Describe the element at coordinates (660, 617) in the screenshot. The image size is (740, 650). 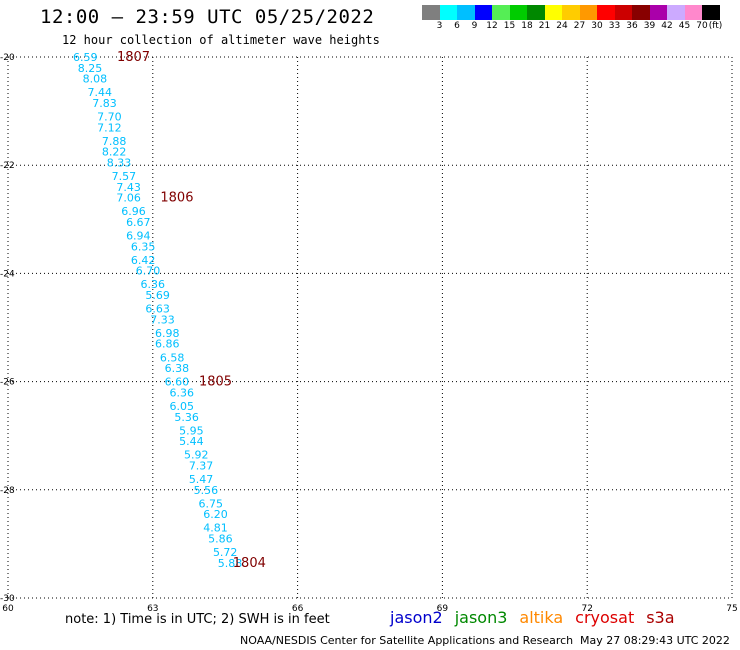
I see `mission-label: s3a` at that location.